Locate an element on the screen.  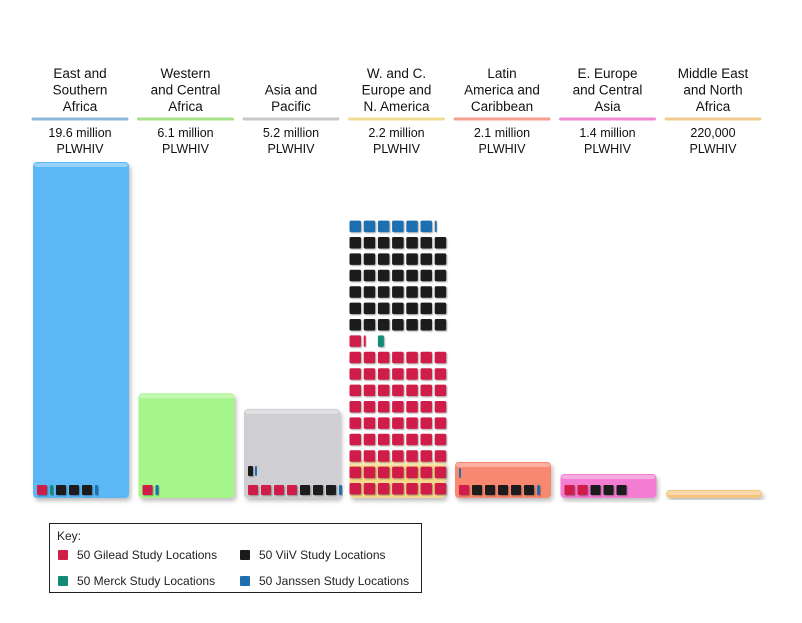
region-name-4-line-0: Latin is located at coordinates (501, 73).